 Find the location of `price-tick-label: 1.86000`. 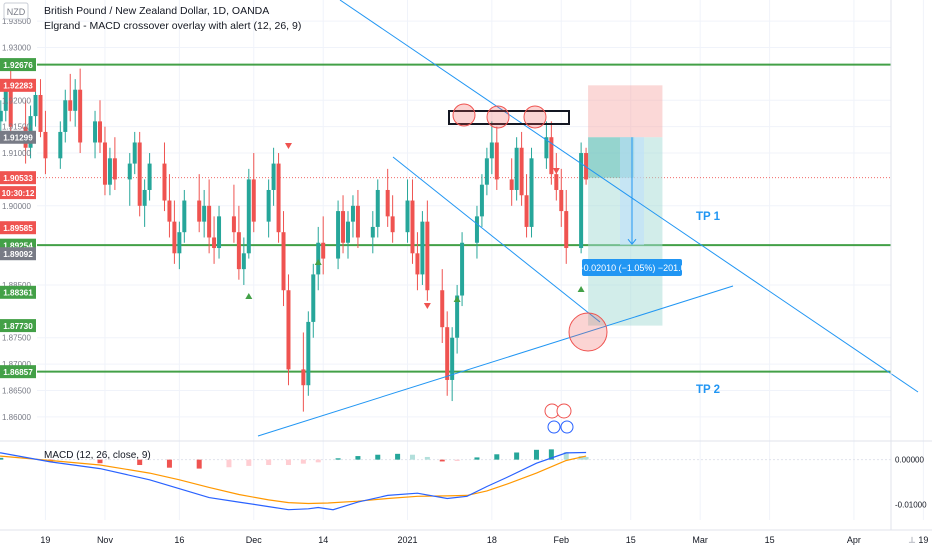

price-tick-label: 1.86000 is located at coordinates (16, 417).